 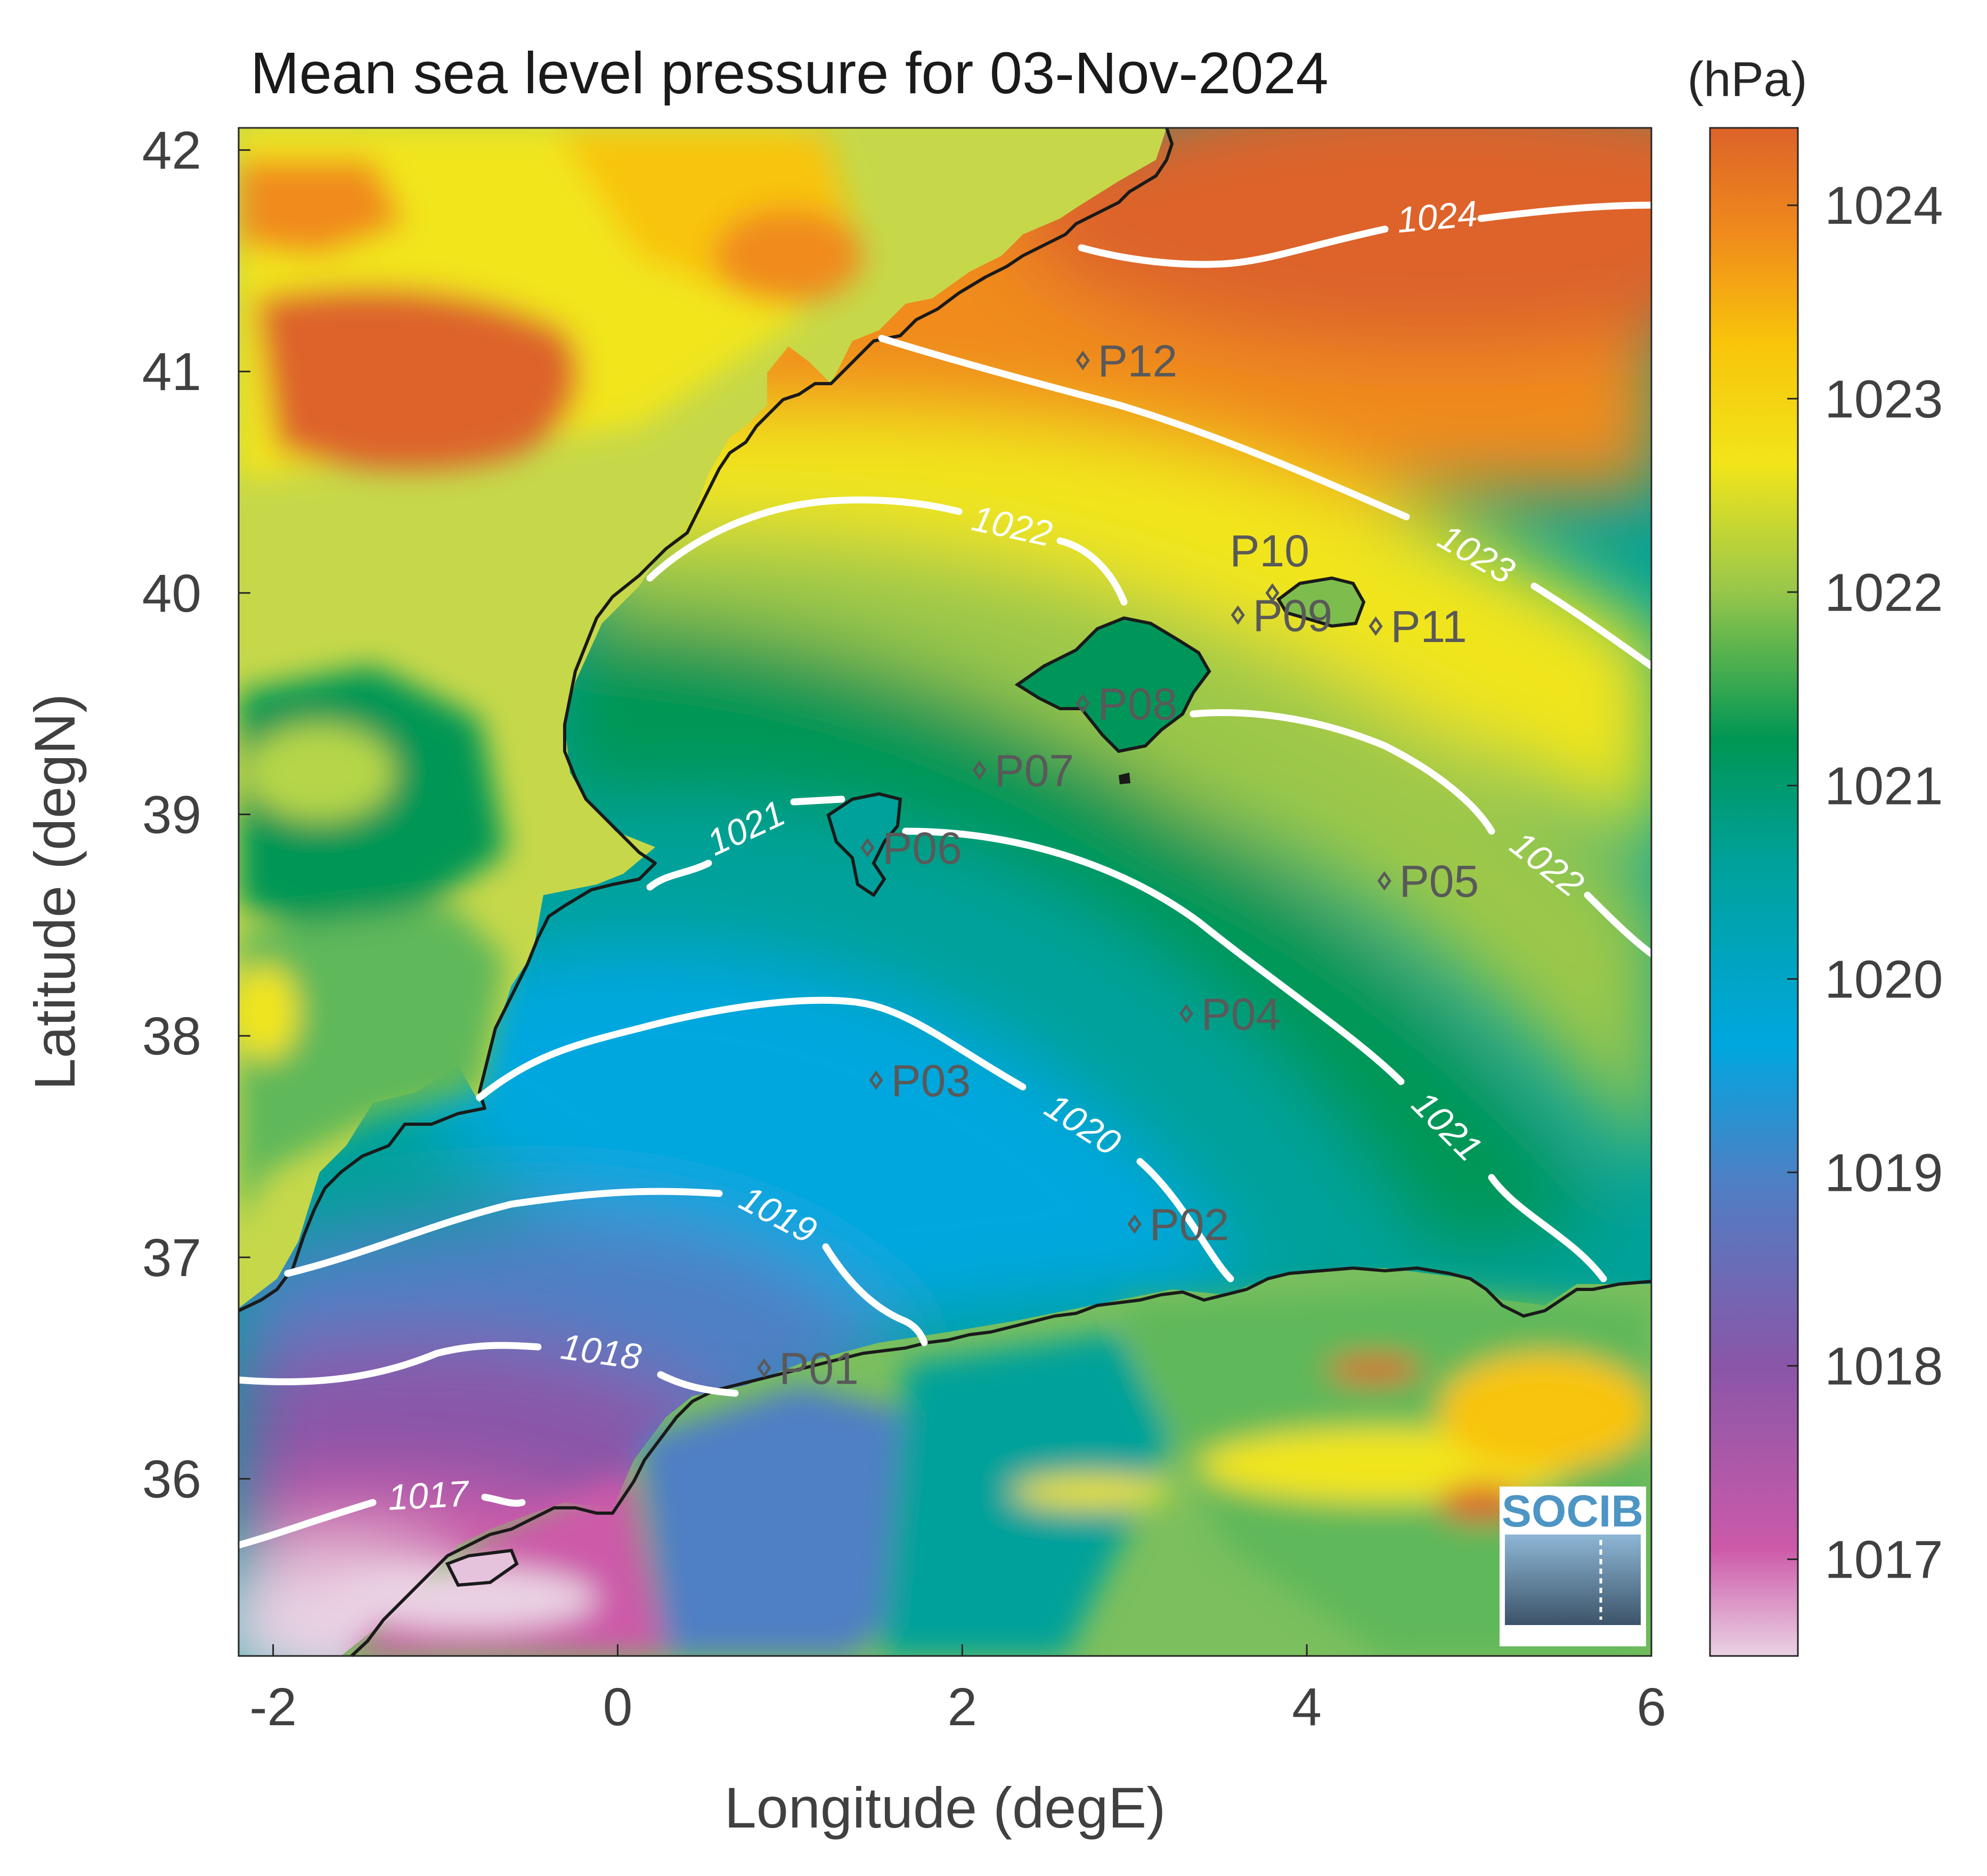 I want to click on chart-title: Mean sea level pressure for 03-Nov-2024, so click(x=789, y=73).